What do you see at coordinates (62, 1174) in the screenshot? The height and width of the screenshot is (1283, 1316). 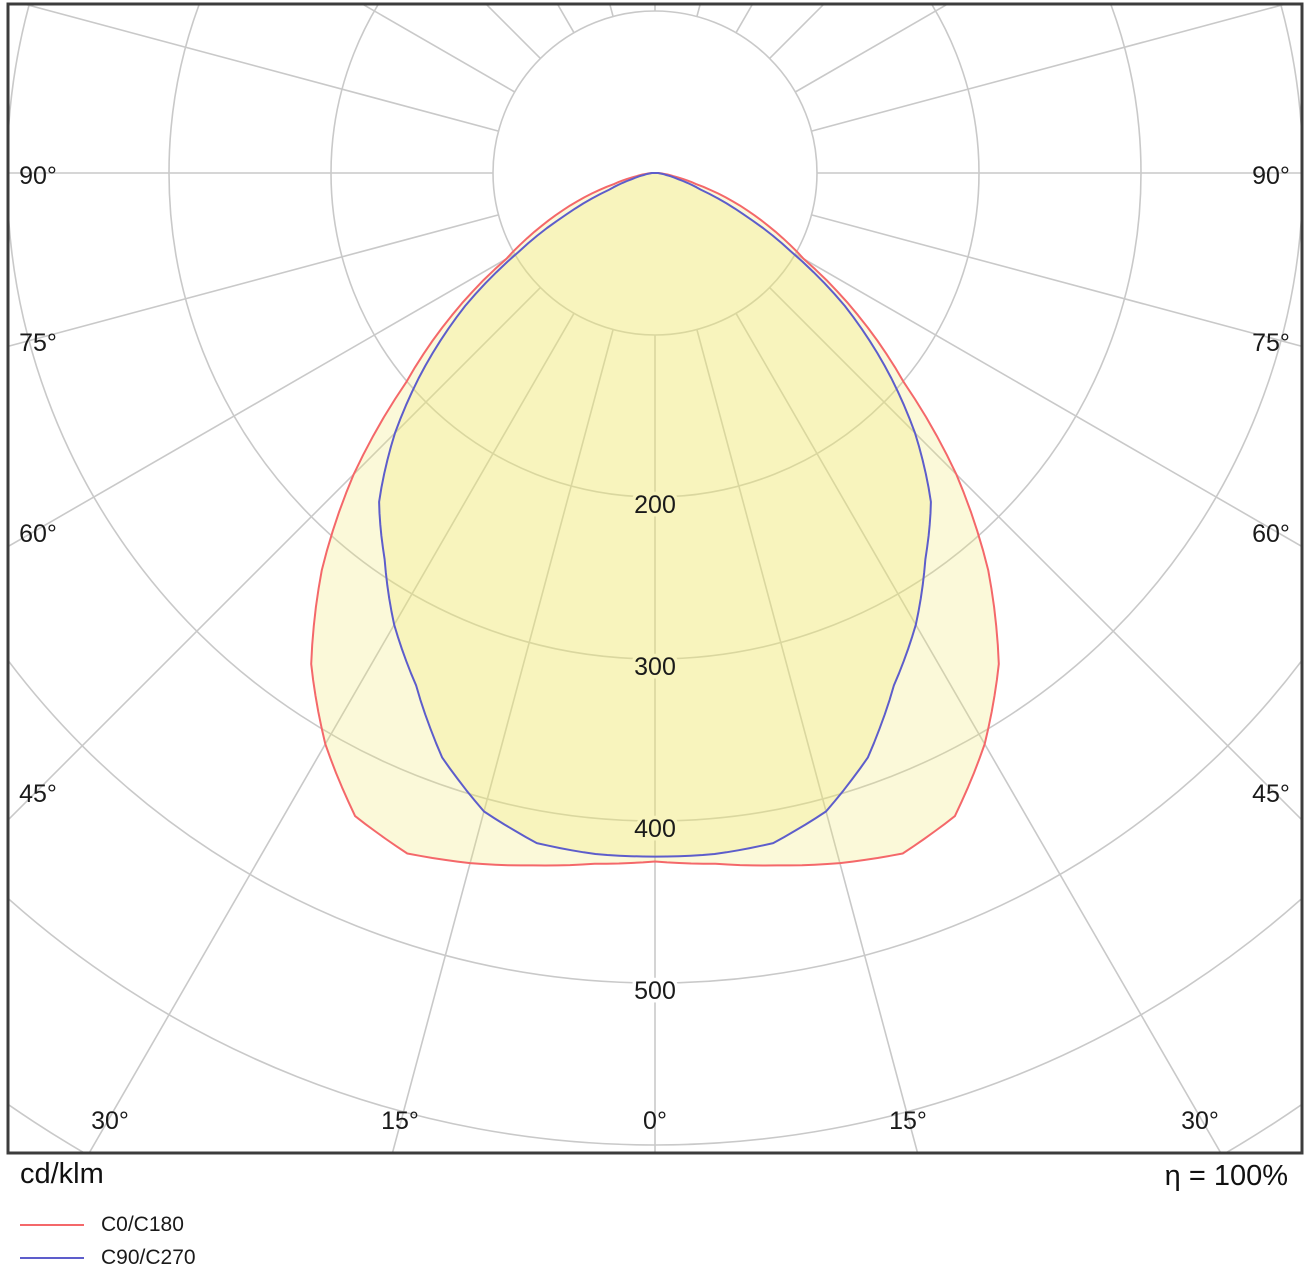 I see `unit-label: cd/klm` at bounding box center [62, 1174].